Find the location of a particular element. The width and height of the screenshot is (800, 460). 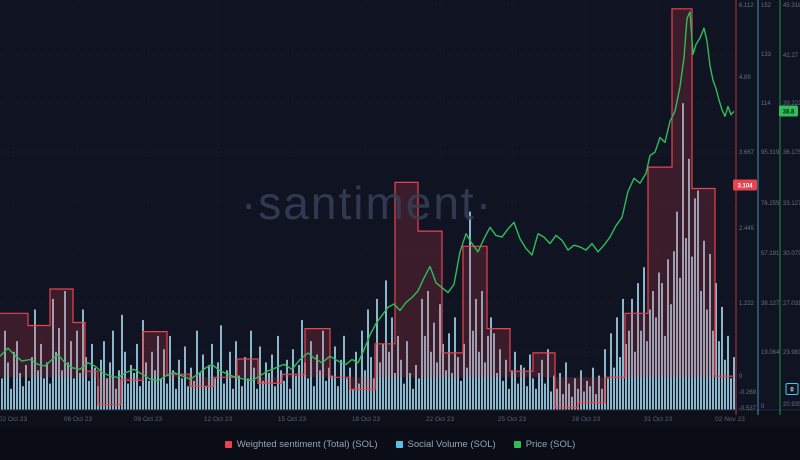

legend-swatch-sentiment-icon is located at coordinates (228, 444).